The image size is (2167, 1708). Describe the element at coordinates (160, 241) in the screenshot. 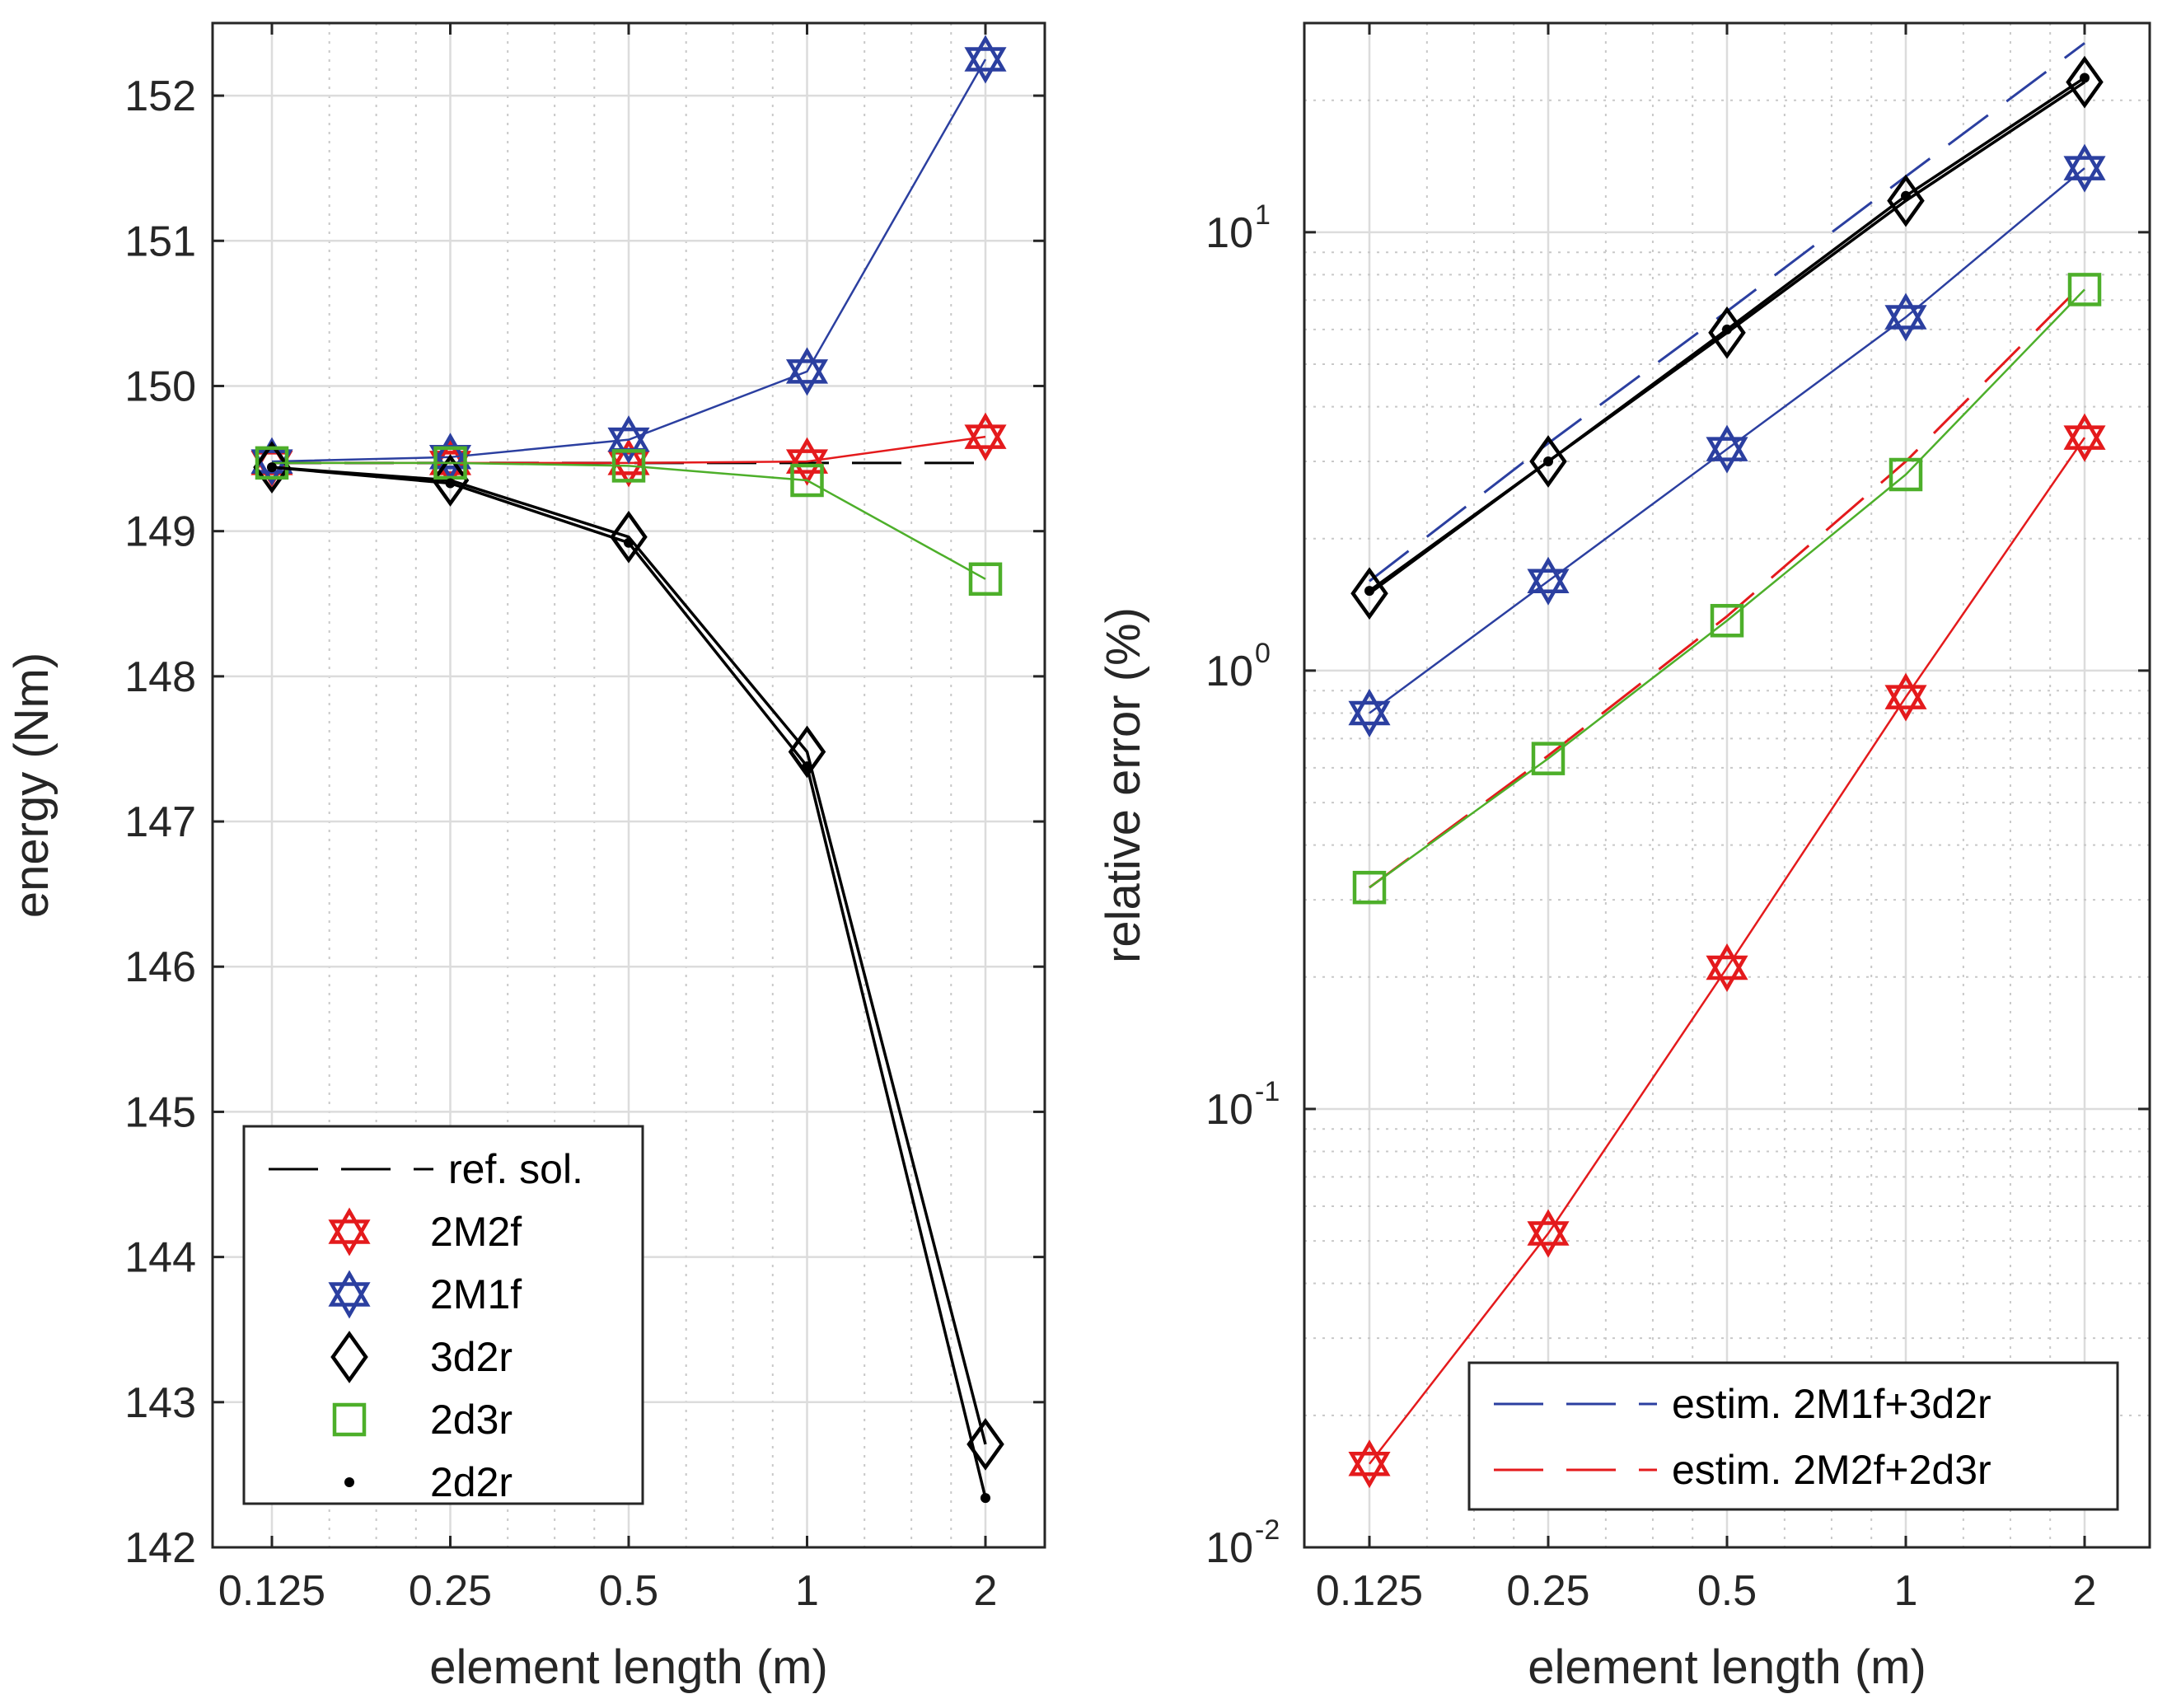

I see `energy-y-tick-label: 151` at that location.